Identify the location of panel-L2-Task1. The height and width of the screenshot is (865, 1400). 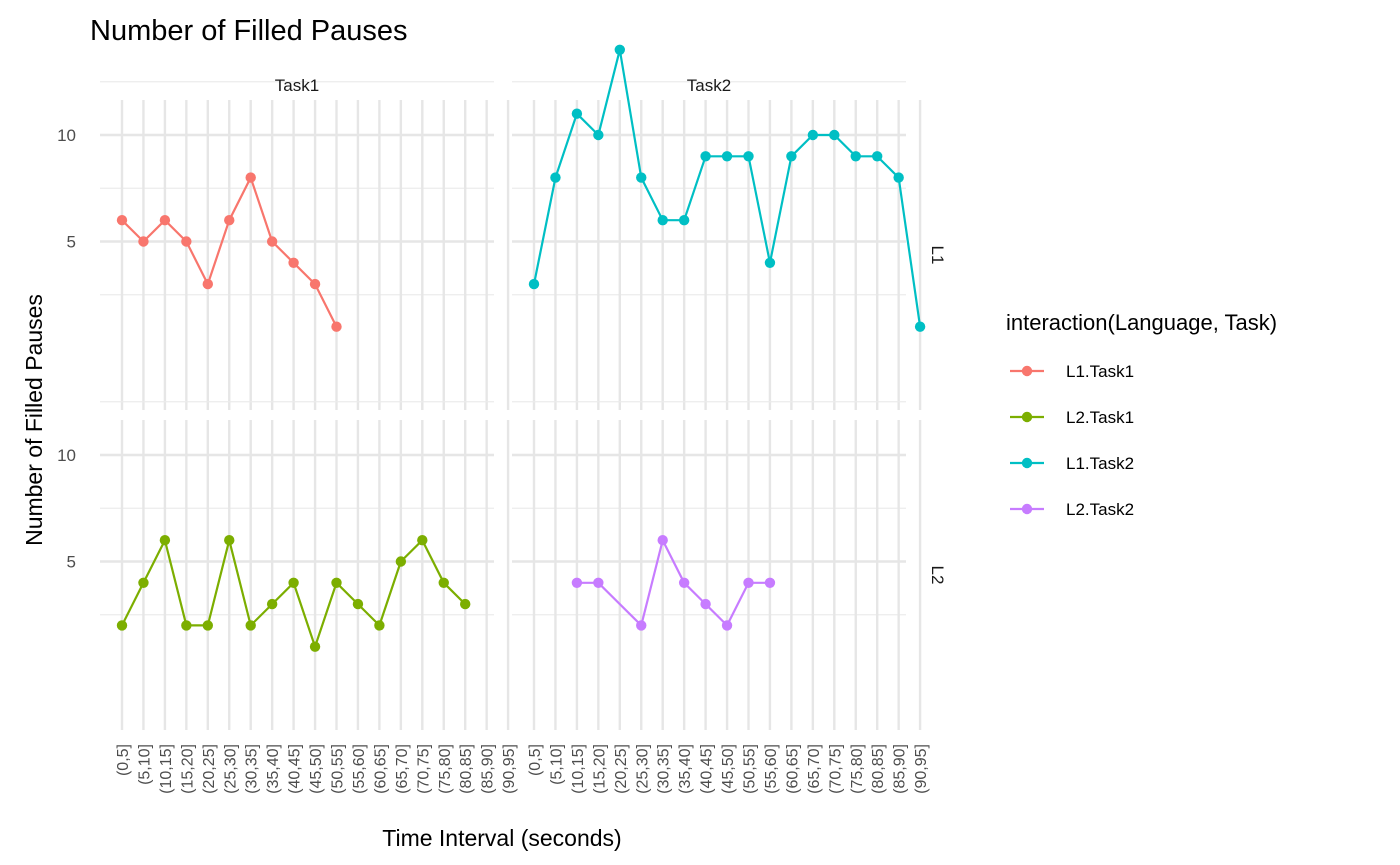
(305, 565).